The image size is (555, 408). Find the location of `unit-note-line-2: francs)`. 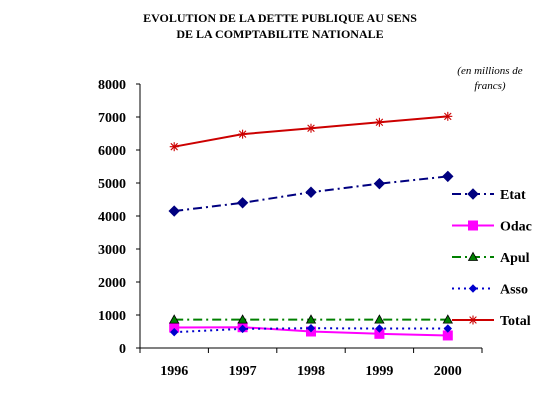

unit-note-line-2: francs) is located at coordinates (490, 86).